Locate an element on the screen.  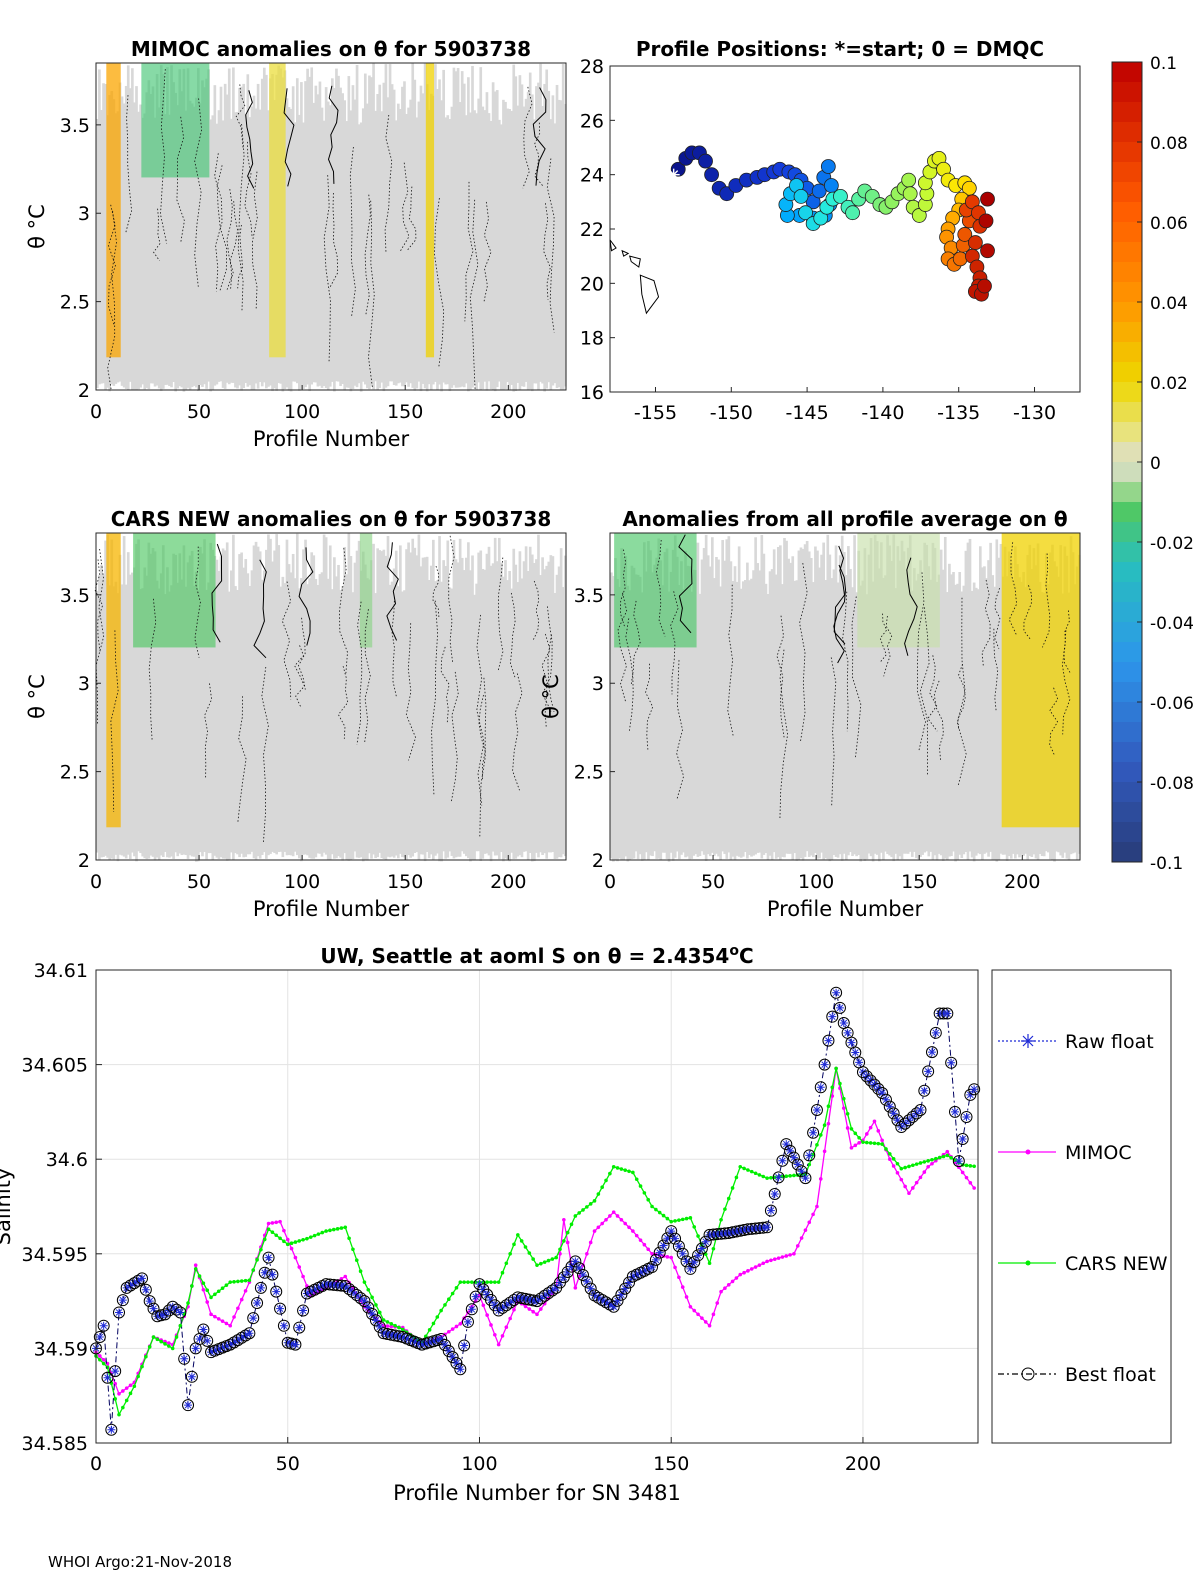
y-tick-label: 3.5 is located at coordinates (75, 126).